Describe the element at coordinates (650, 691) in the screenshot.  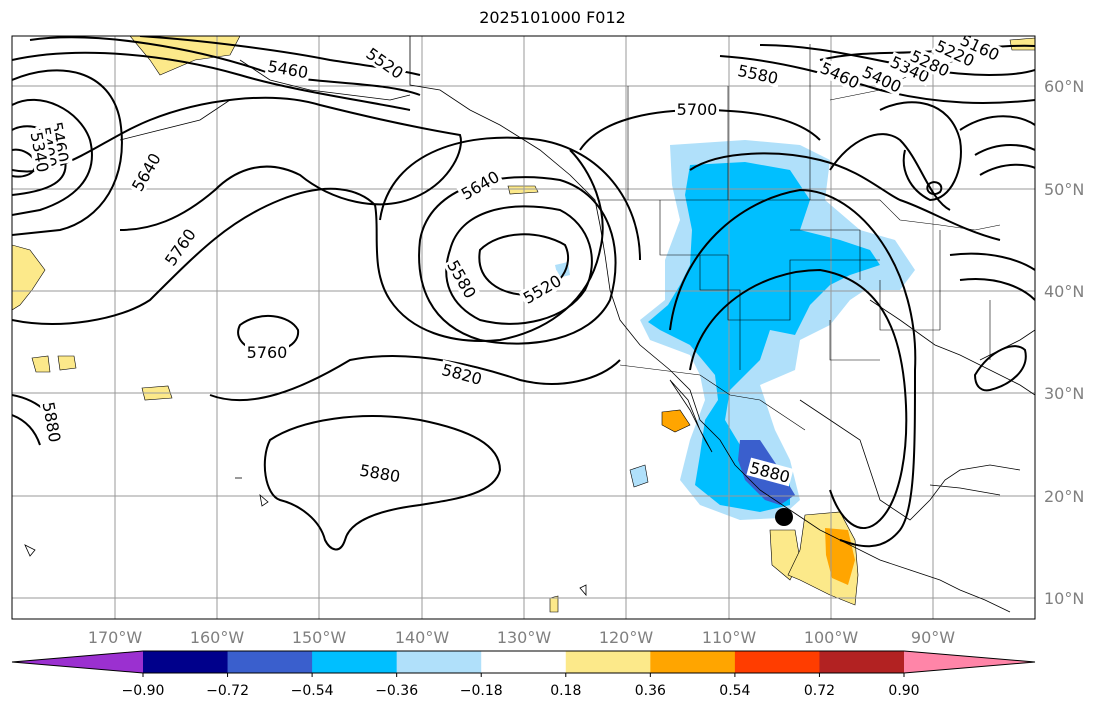
I see `colorbar-tick-label: 0.36` at that location.